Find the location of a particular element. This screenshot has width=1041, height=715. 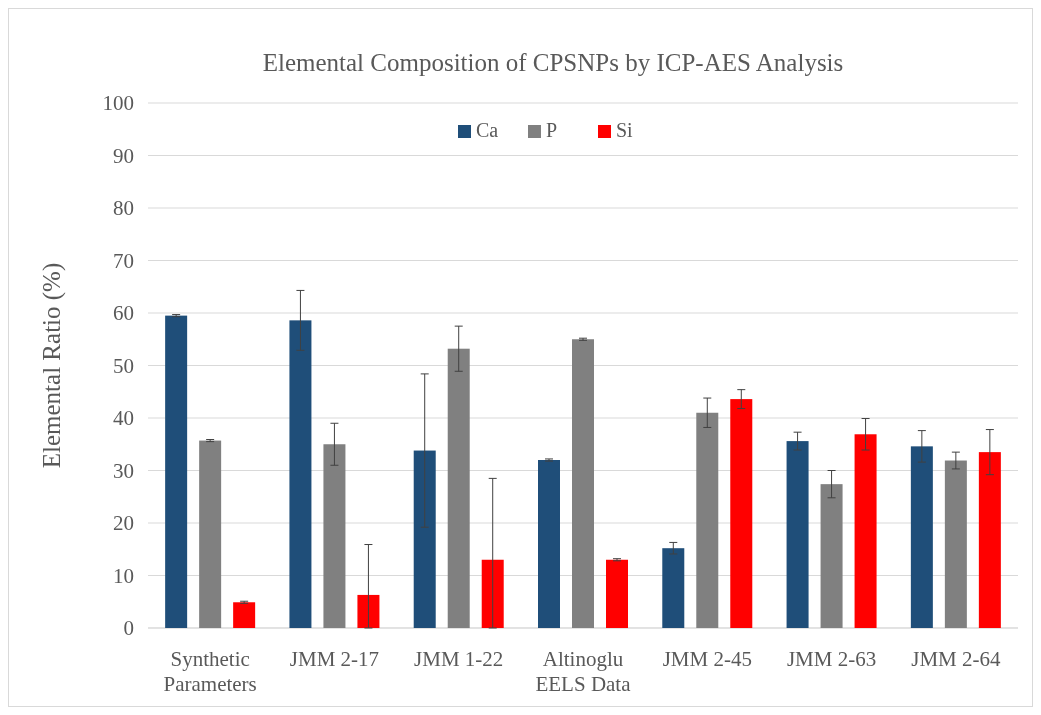

x-tick-label: JMM 1-22 is located at coordinates (459, 659).